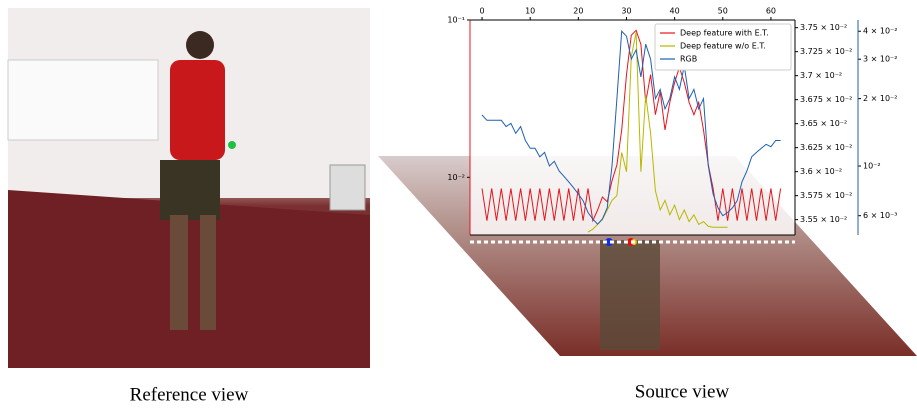 This screenshot has width=917, height=413. Describe the element at coordinates (626, 11) in the screenshot. I see `x-tick-label: 30` at that location.